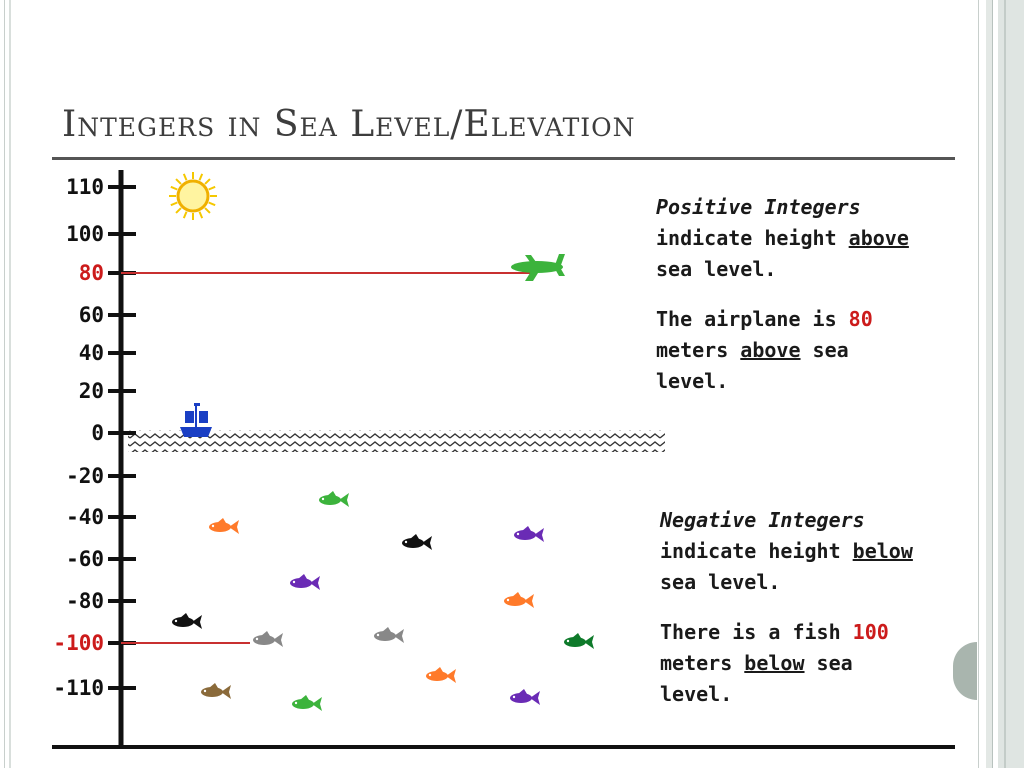 The width and height of the screenshot is (1024, 768). Describe the element at coordinates (196, 420) in the screenshot. I see `ship-icon` at that location.